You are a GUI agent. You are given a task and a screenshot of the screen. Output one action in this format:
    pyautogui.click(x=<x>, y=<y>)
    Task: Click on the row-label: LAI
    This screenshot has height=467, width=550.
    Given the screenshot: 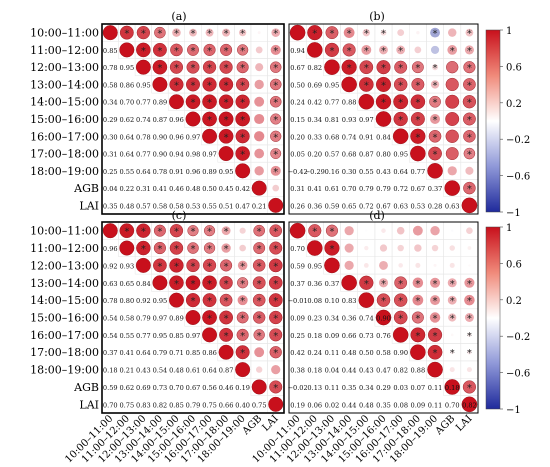 What is the action you would take?
    pyautogui.click(x=89, y=205)
    